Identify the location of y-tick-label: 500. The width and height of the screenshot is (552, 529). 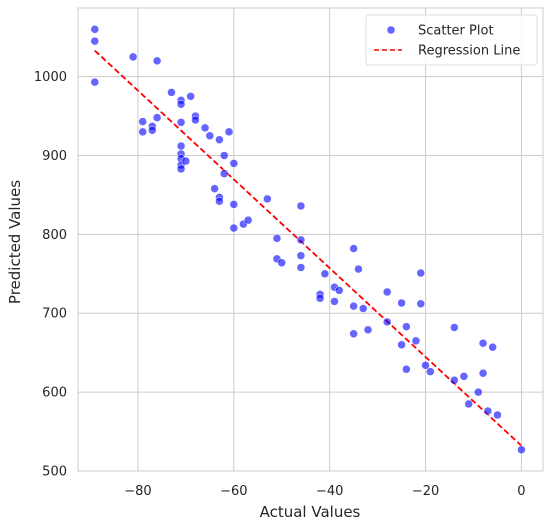
(54, 472).